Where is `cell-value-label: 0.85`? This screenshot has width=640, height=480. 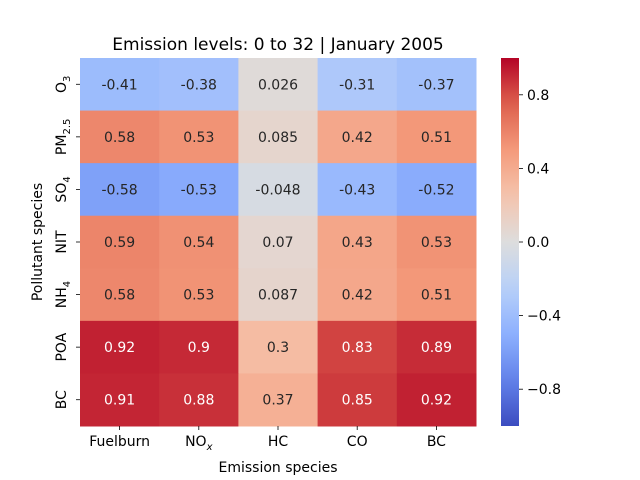
cell-value-label: 0.85 is located at coordinates (357, 401).